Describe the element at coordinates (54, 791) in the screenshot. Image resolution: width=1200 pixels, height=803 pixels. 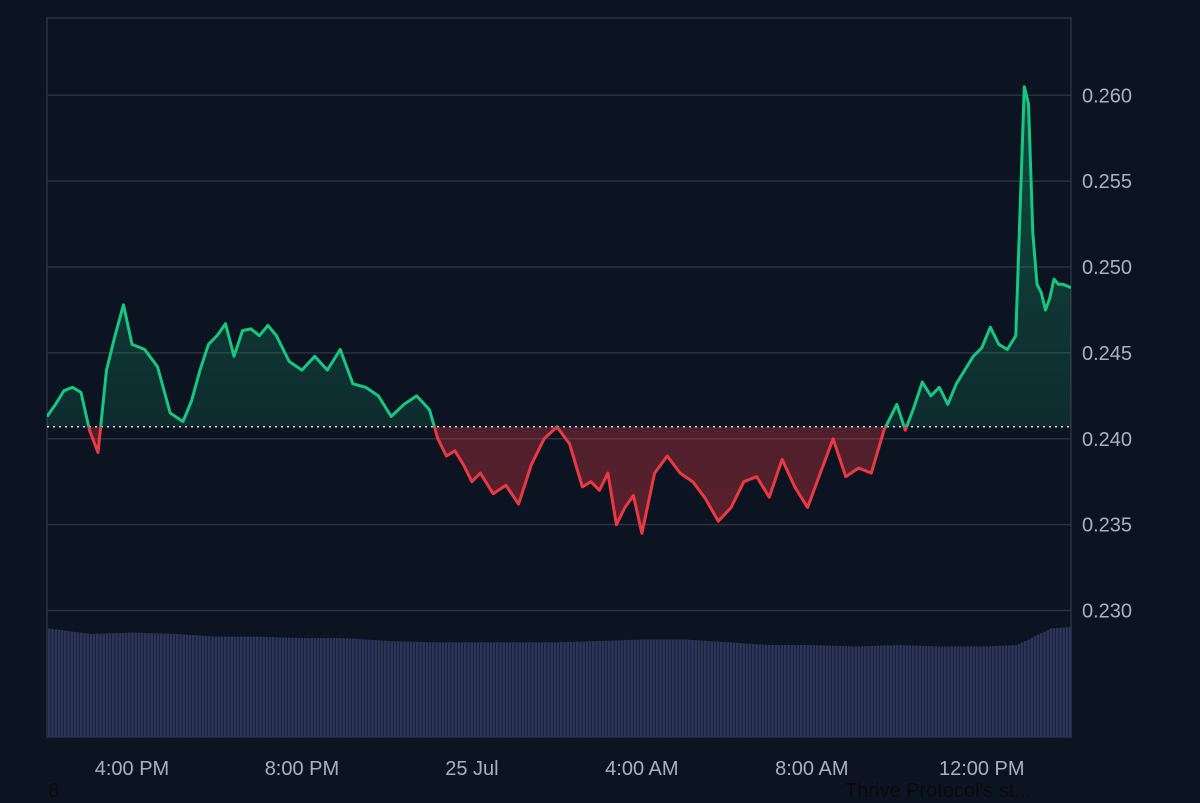
I see `footer-left-text: 8` at that location.